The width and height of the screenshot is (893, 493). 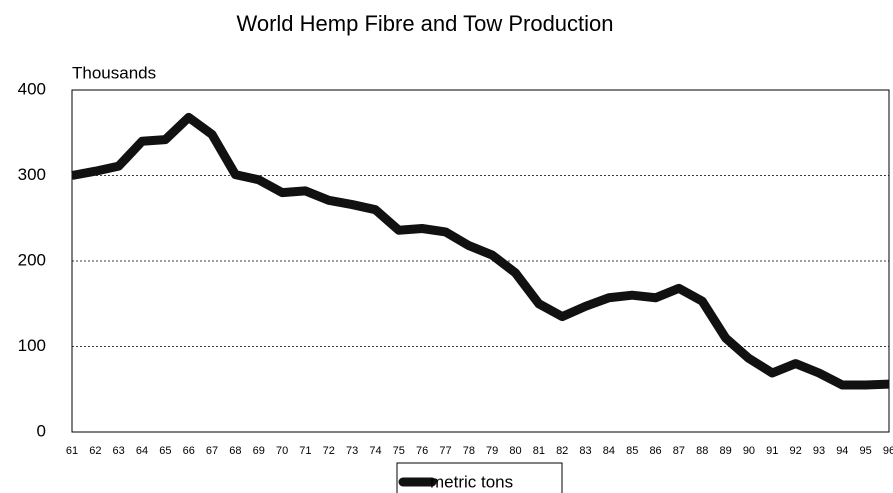 I want to click on x-tick-label: 91, so click(x=772, y=451).